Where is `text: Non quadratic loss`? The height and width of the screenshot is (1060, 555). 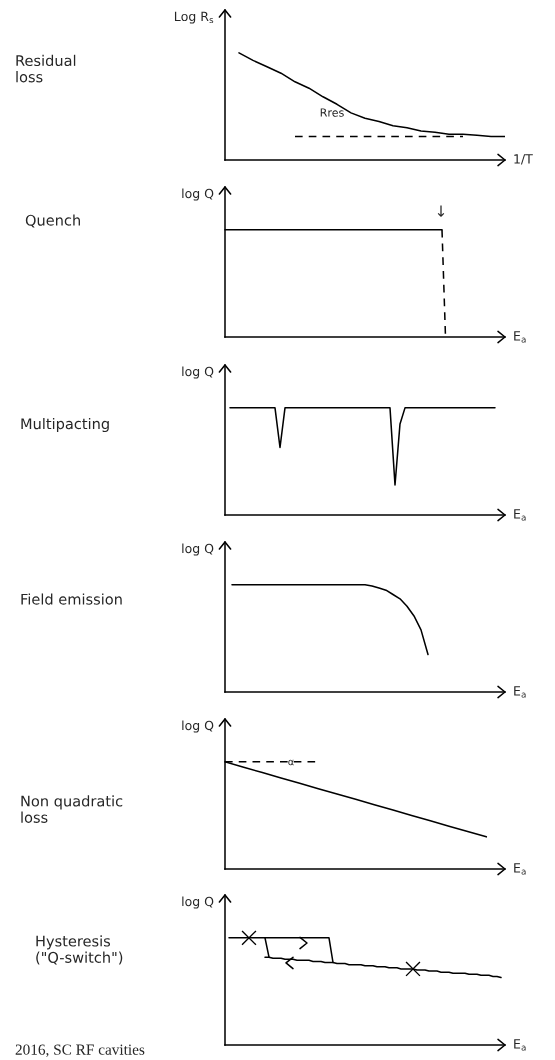
text: Non quadratic loss is located at coordinates (72, 809).